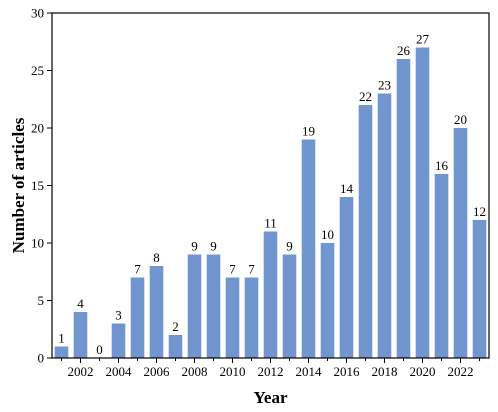 This screenshot has height=412, width=498. What do you see at coordinates (175, 326) in the screenshot?
I see `data-label-2007: 2` at bounding box center [175, 326].